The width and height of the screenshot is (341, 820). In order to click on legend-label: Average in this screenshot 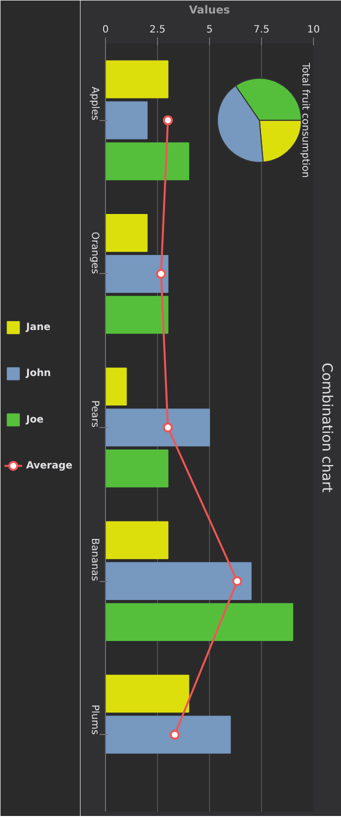, I will do `click(49, 466)`.